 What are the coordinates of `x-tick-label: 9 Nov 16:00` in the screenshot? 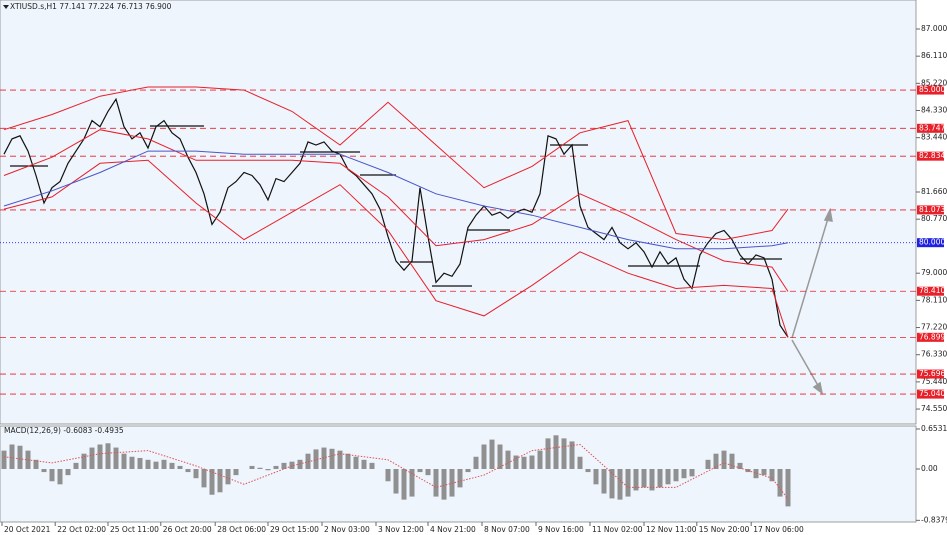 It's located at (561, 529).